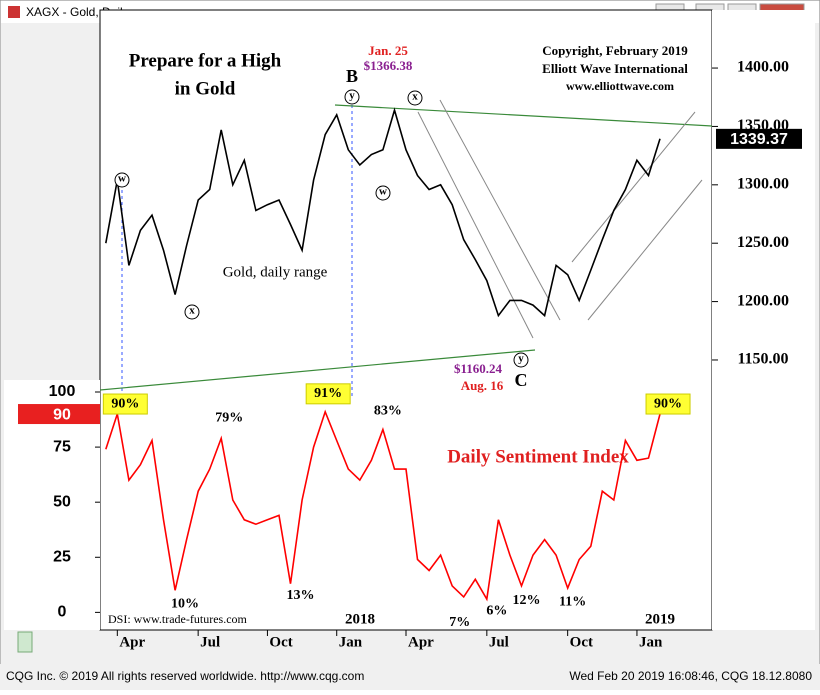 The image size is (820, 695). I want to click on annotation: Jan. 25, so click(388, 50).